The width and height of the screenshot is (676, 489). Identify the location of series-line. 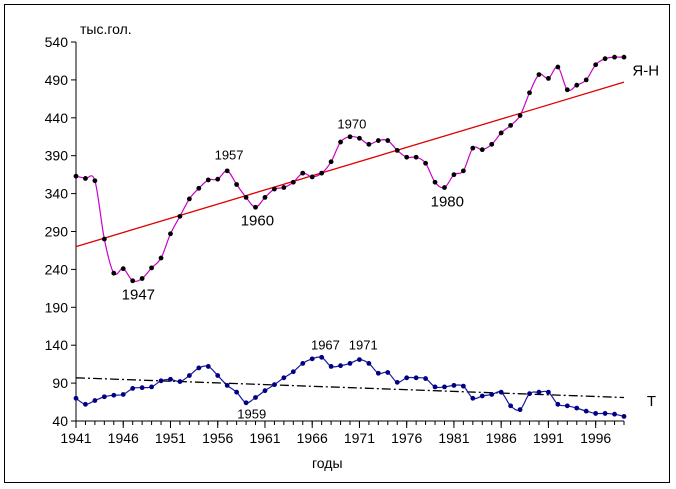
(350, 387).